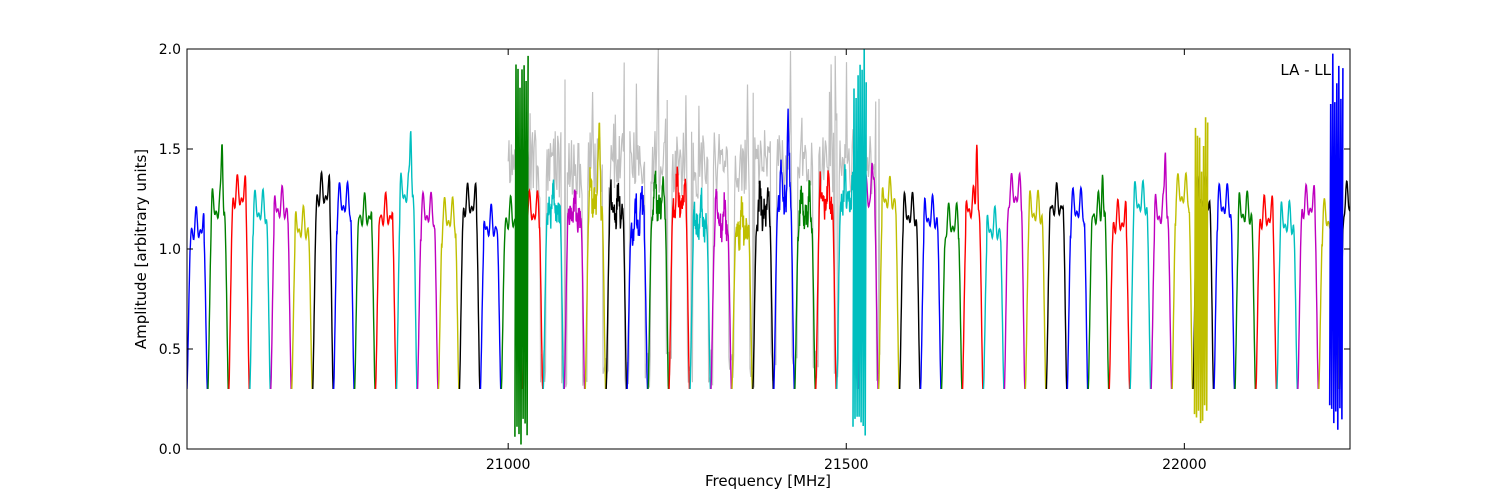 Image resolution: width=1500 pixels, height=504 pixels. What do you see at coordinates (768, 481) in the screenshot?
I see `x-axis-label: Frequency [MHz]` at bounding box center [768, 481].